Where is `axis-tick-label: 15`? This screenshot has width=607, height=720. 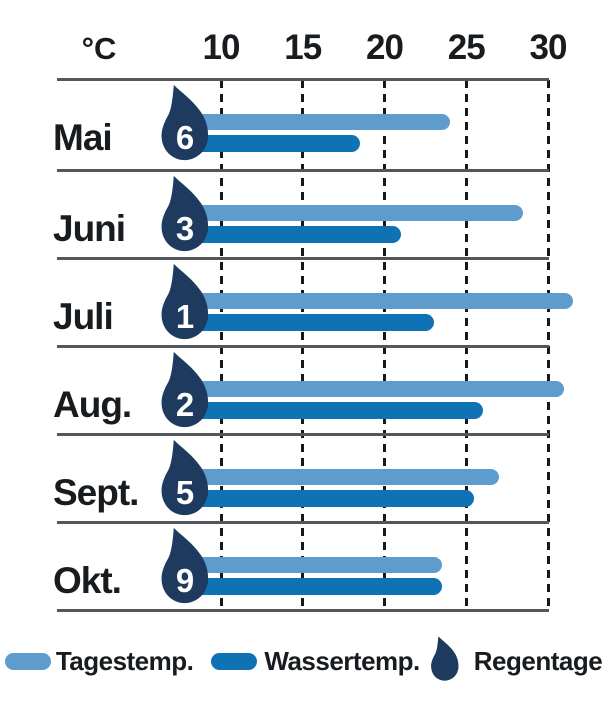 axis-tick-label: 15 is located at coordinates (303, 47).